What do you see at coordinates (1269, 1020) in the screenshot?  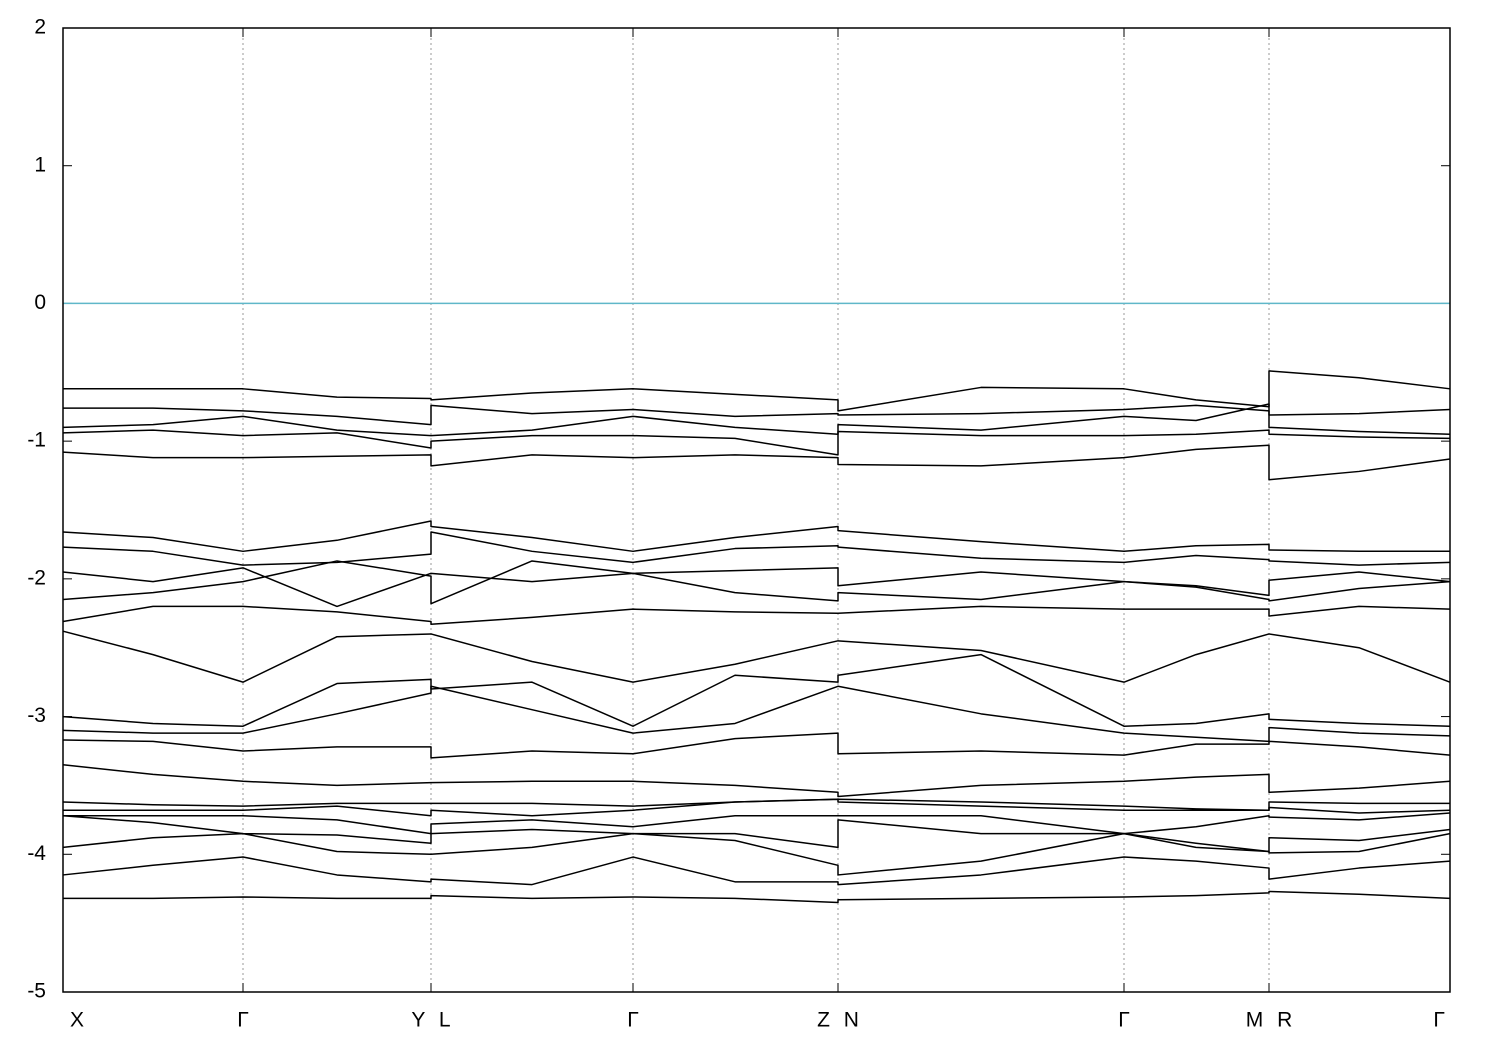 I see `x-tick-label: M R` at bounding box center [1269, 1020].